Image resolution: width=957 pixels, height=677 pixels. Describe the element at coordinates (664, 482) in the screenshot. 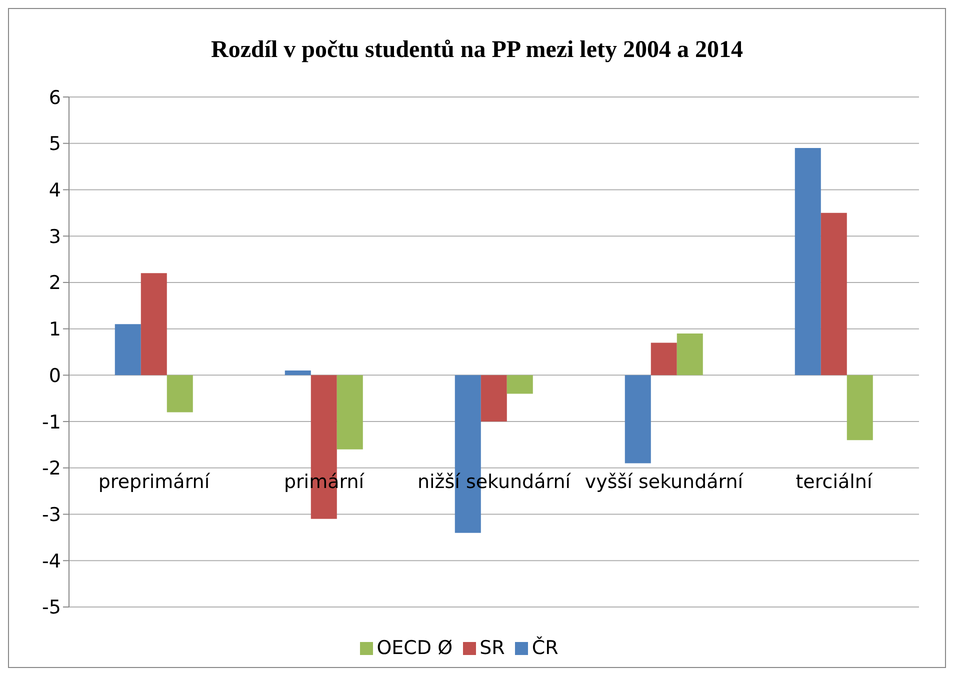

I see `x-tick-label: vyšší sekundární` at that location.